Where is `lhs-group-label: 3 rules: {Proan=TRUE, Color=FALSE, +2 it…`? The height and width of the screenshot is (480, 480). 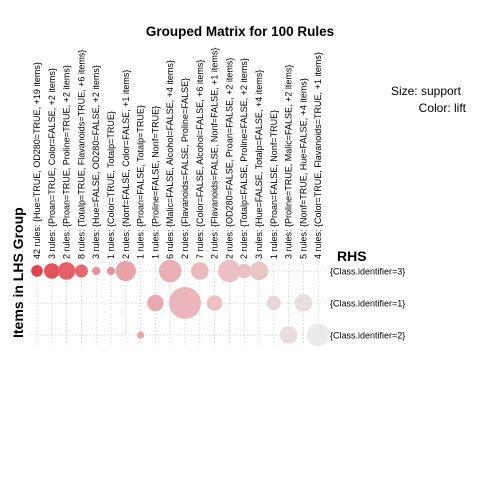
lhs-group-label: 3 rules: {Proan=TRUE, Color=FALSE, +2 it… is located at coordinates (52, 163).